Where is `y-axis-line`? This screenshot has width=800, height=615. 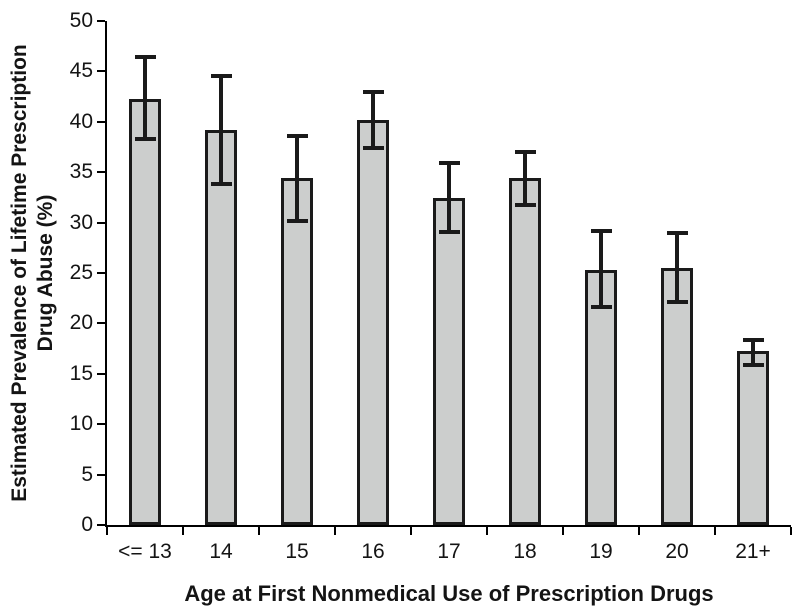
y-axis-line is located at coordinates (106, 274).